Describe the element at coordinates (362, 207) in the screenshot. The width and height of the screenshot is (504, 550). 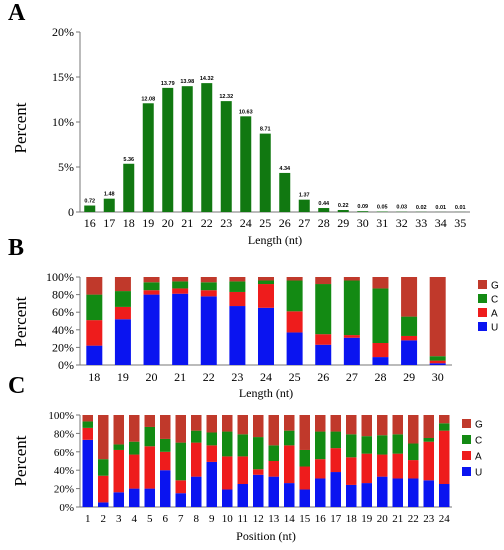
I see `data-label-a: 0.09` at that location.